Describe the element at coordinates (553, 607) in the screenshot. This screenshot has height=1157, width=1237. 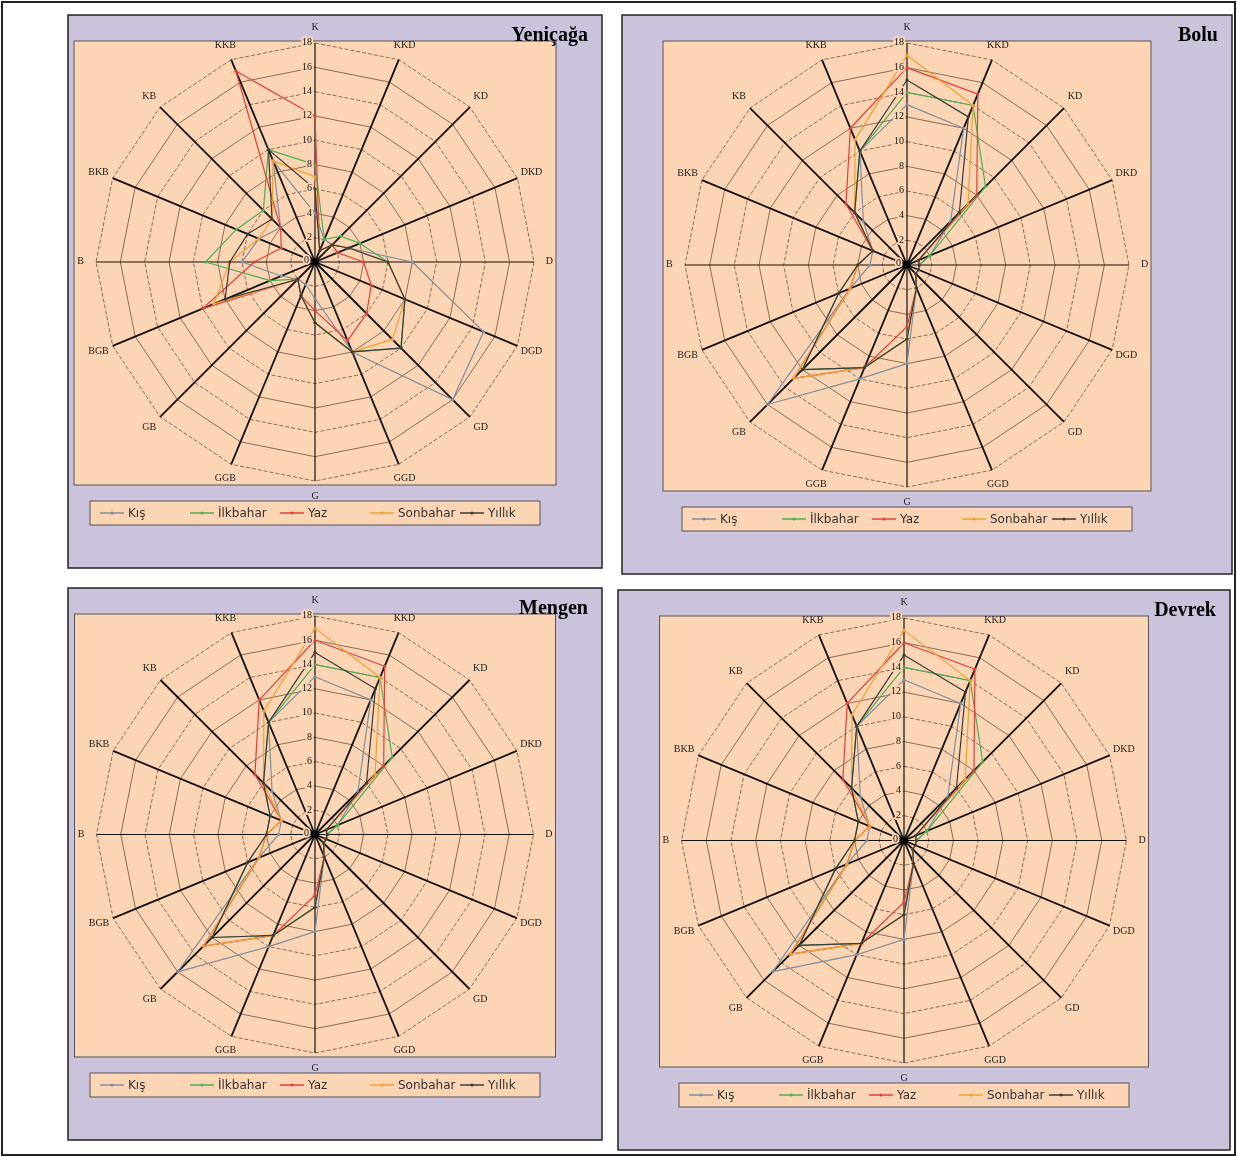
I see `chart-title: Mengen` at that location.